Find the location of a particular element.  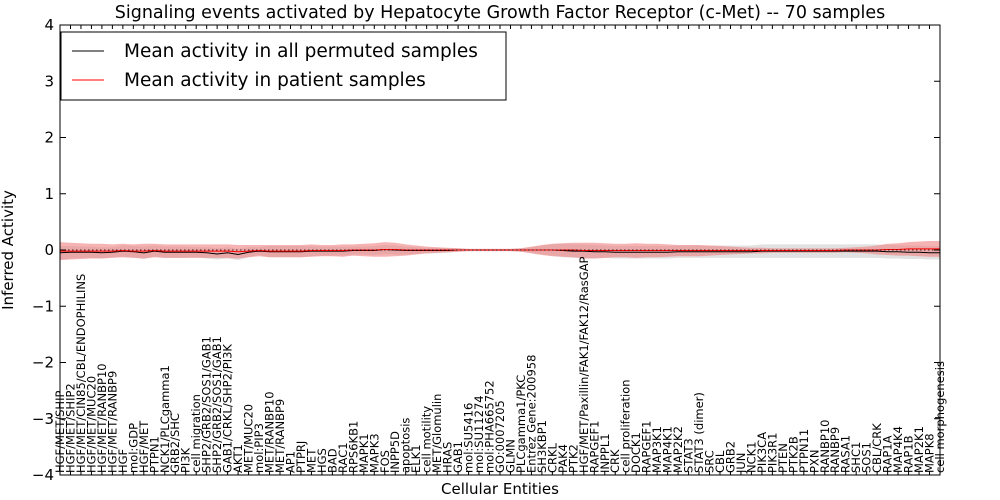

x-tick-label: INPP5D is located at coordinates (395, 452).